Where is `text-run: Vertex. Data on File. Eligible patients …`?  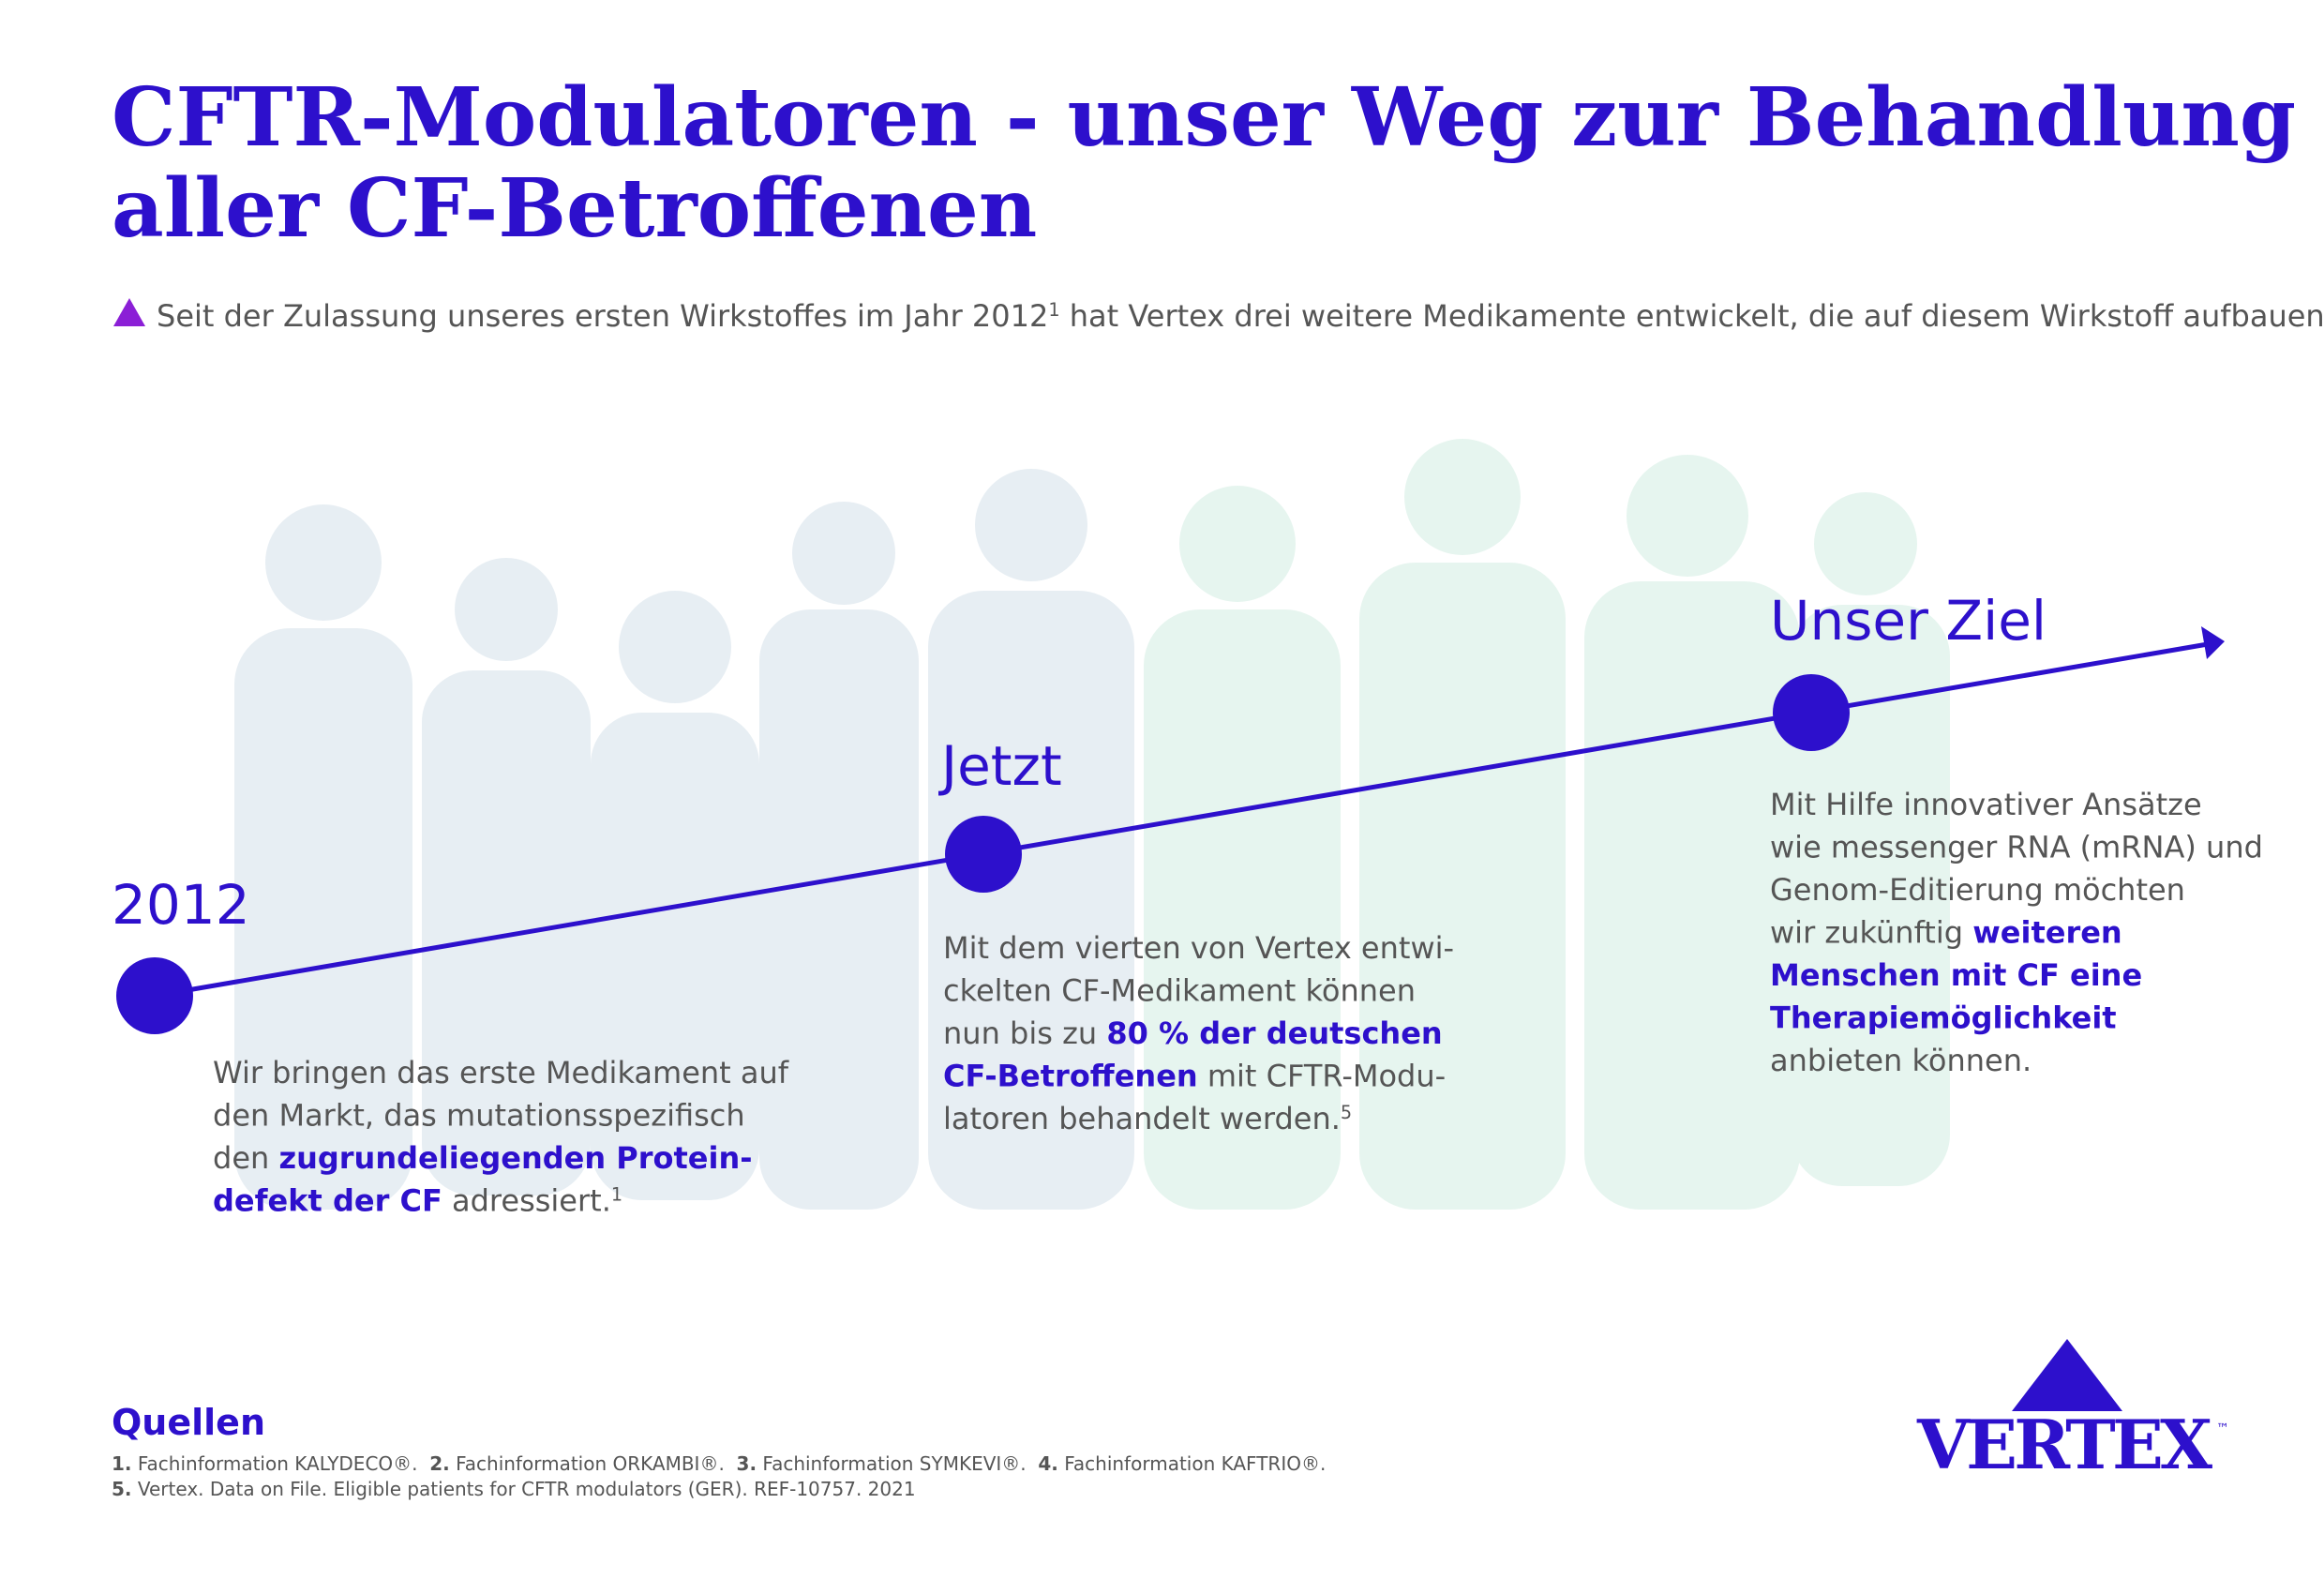
text-run: Vertex. Data on File. Eligible patients … is located at coordinates (524, 1489).